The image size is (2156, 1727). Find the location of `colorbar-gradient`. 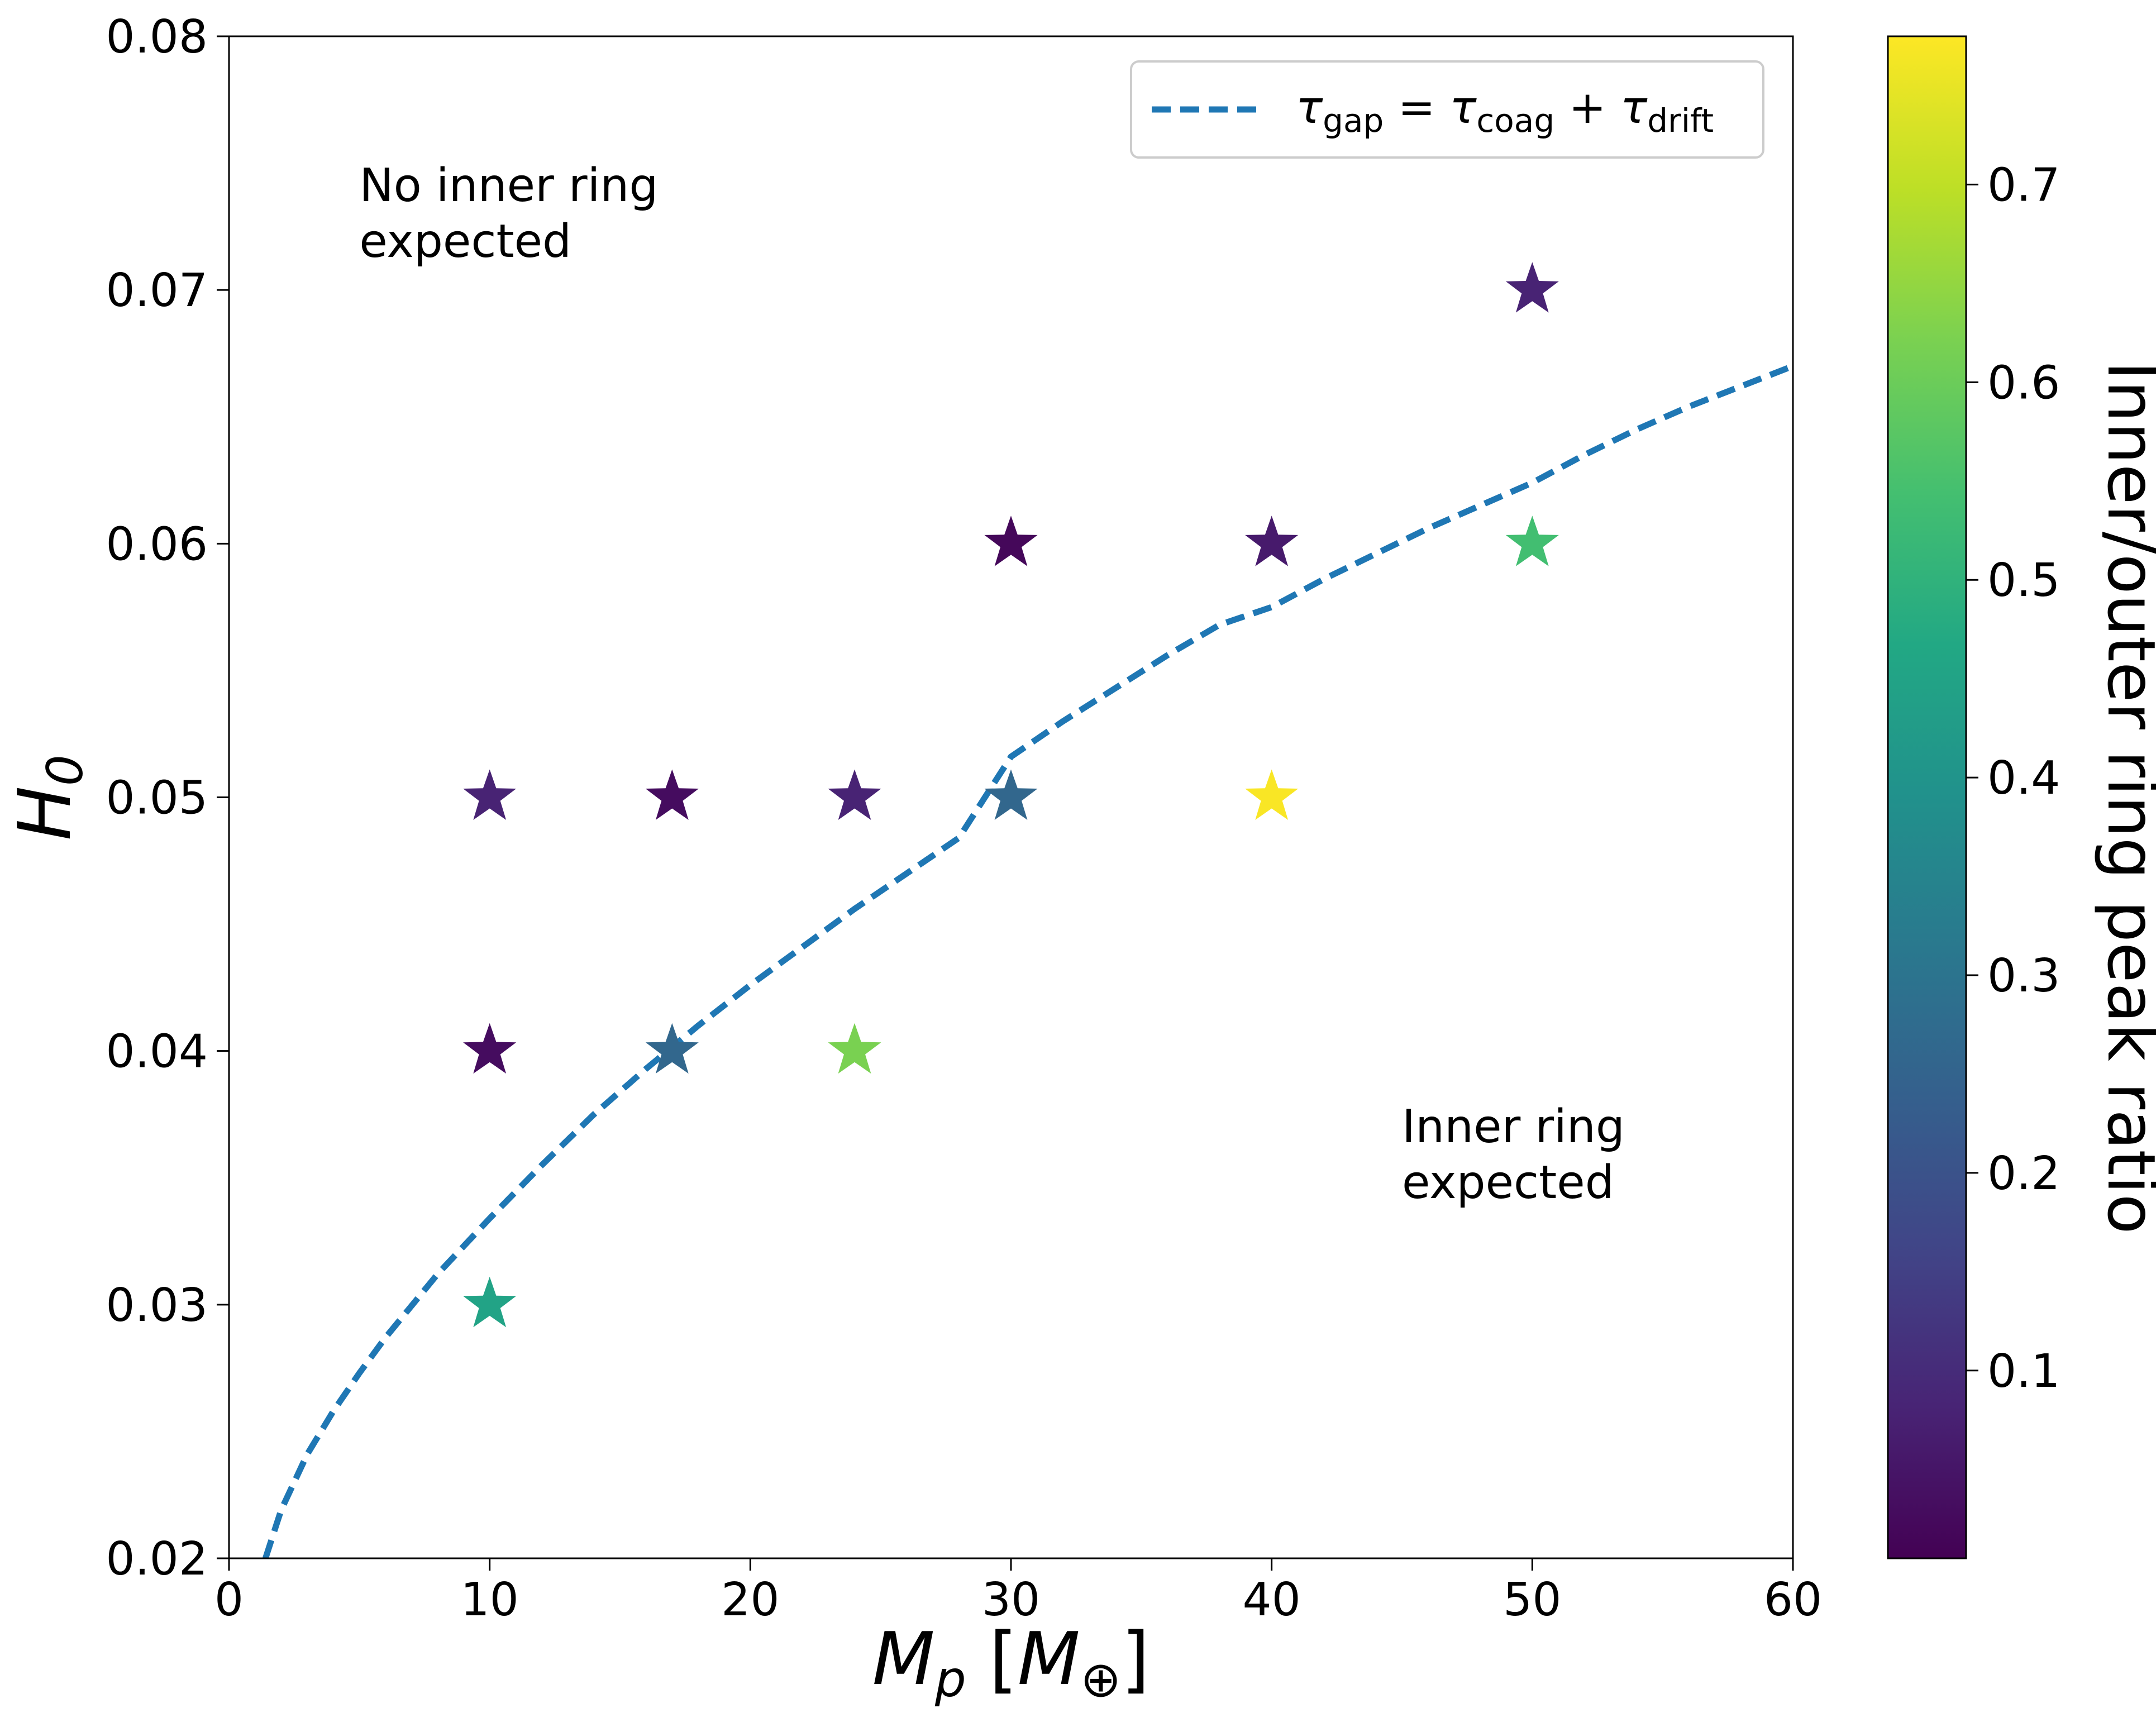

colorbar-gradient is located at coordinates (1927, 797).